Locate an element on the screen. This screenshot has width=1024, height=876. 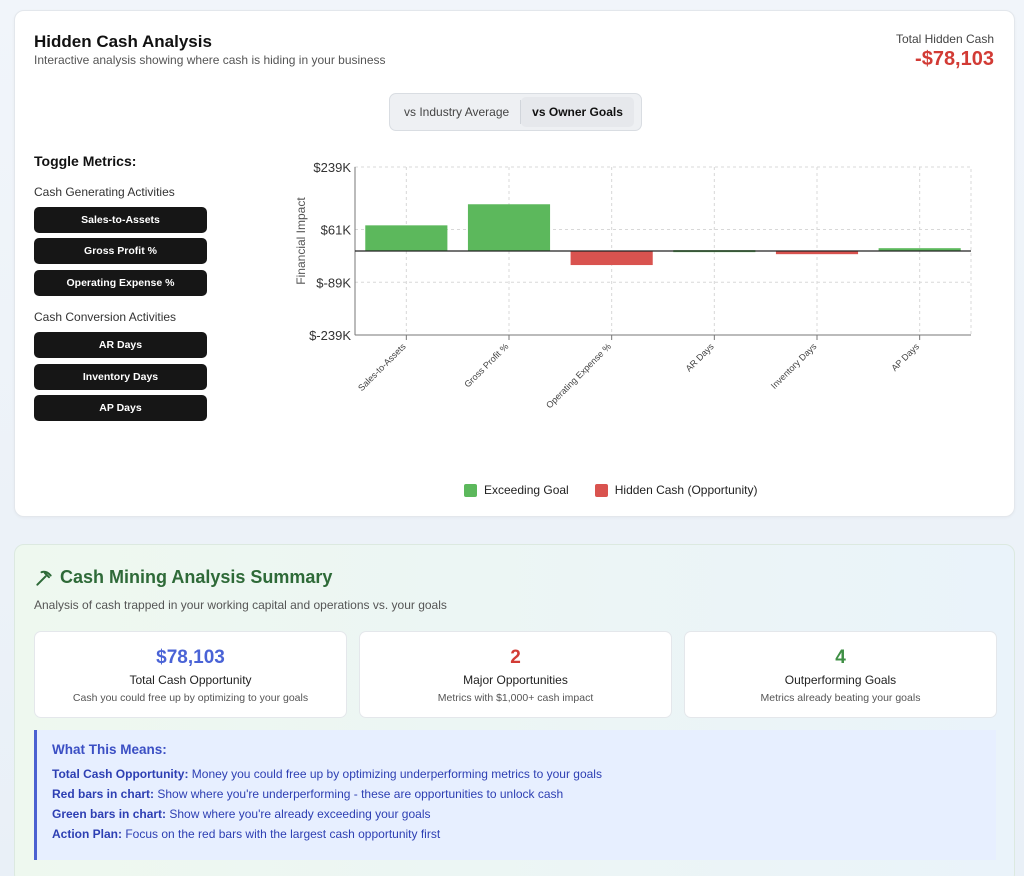
metric-button-sales-to-assets: Sales-to-Assets is located at coordinates (120, 220).